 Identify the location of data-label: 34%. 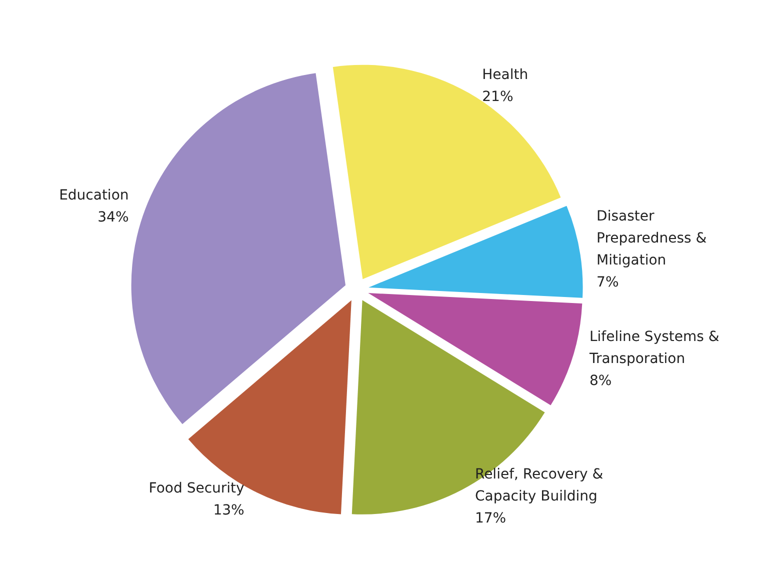
(113, 217).